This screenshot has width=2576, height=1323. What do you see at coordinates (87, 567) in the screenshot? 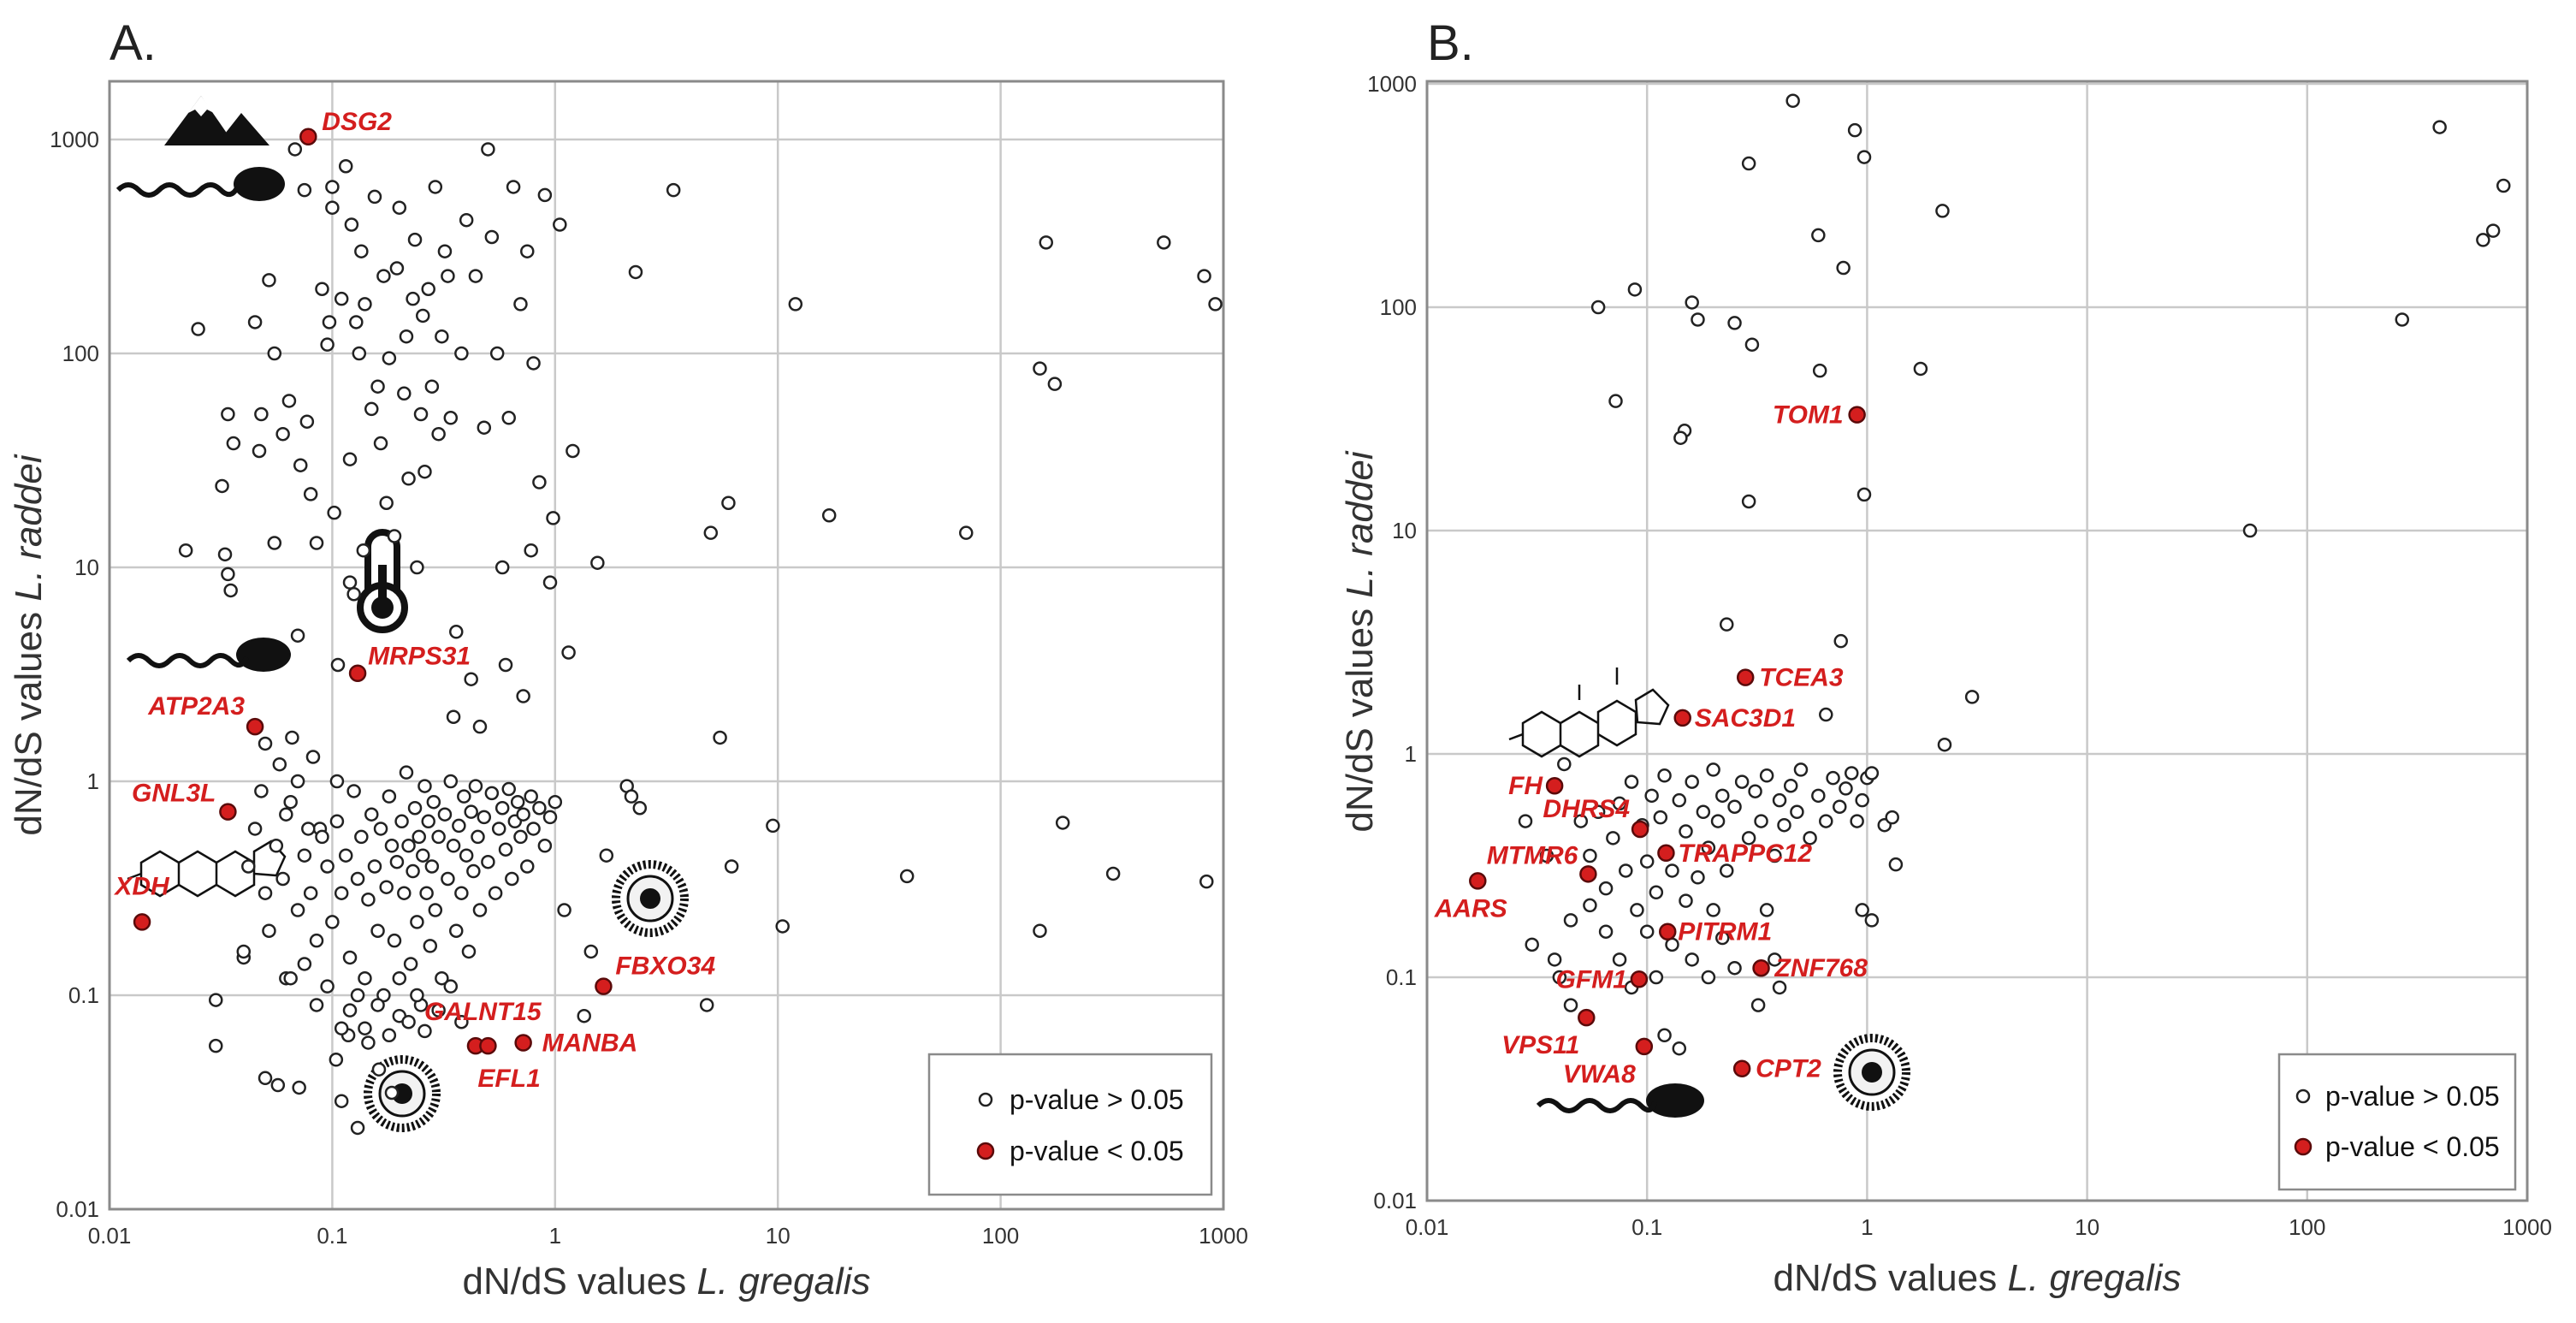
I see `y-tick-label: 10` at bounding box center [87, 567].